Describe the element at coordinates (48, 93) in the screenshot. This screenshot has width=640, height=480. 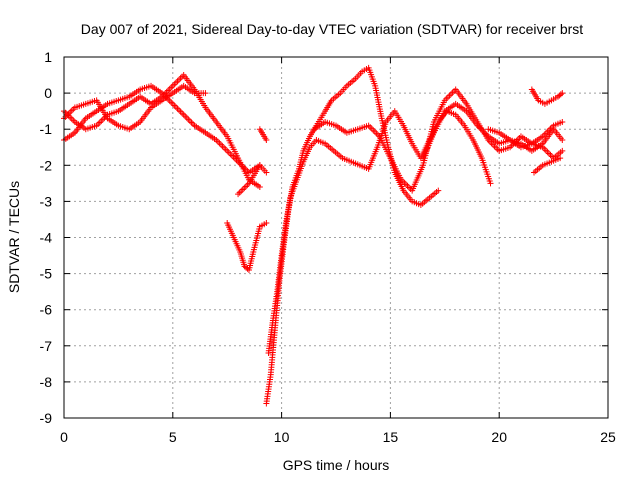
I see `y-tick-label: 0` at that location.